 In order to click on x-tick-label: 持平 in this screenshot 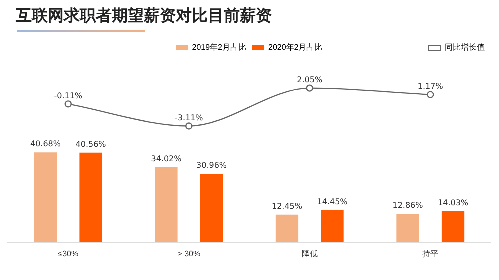, I will do `click(430, 253)`.